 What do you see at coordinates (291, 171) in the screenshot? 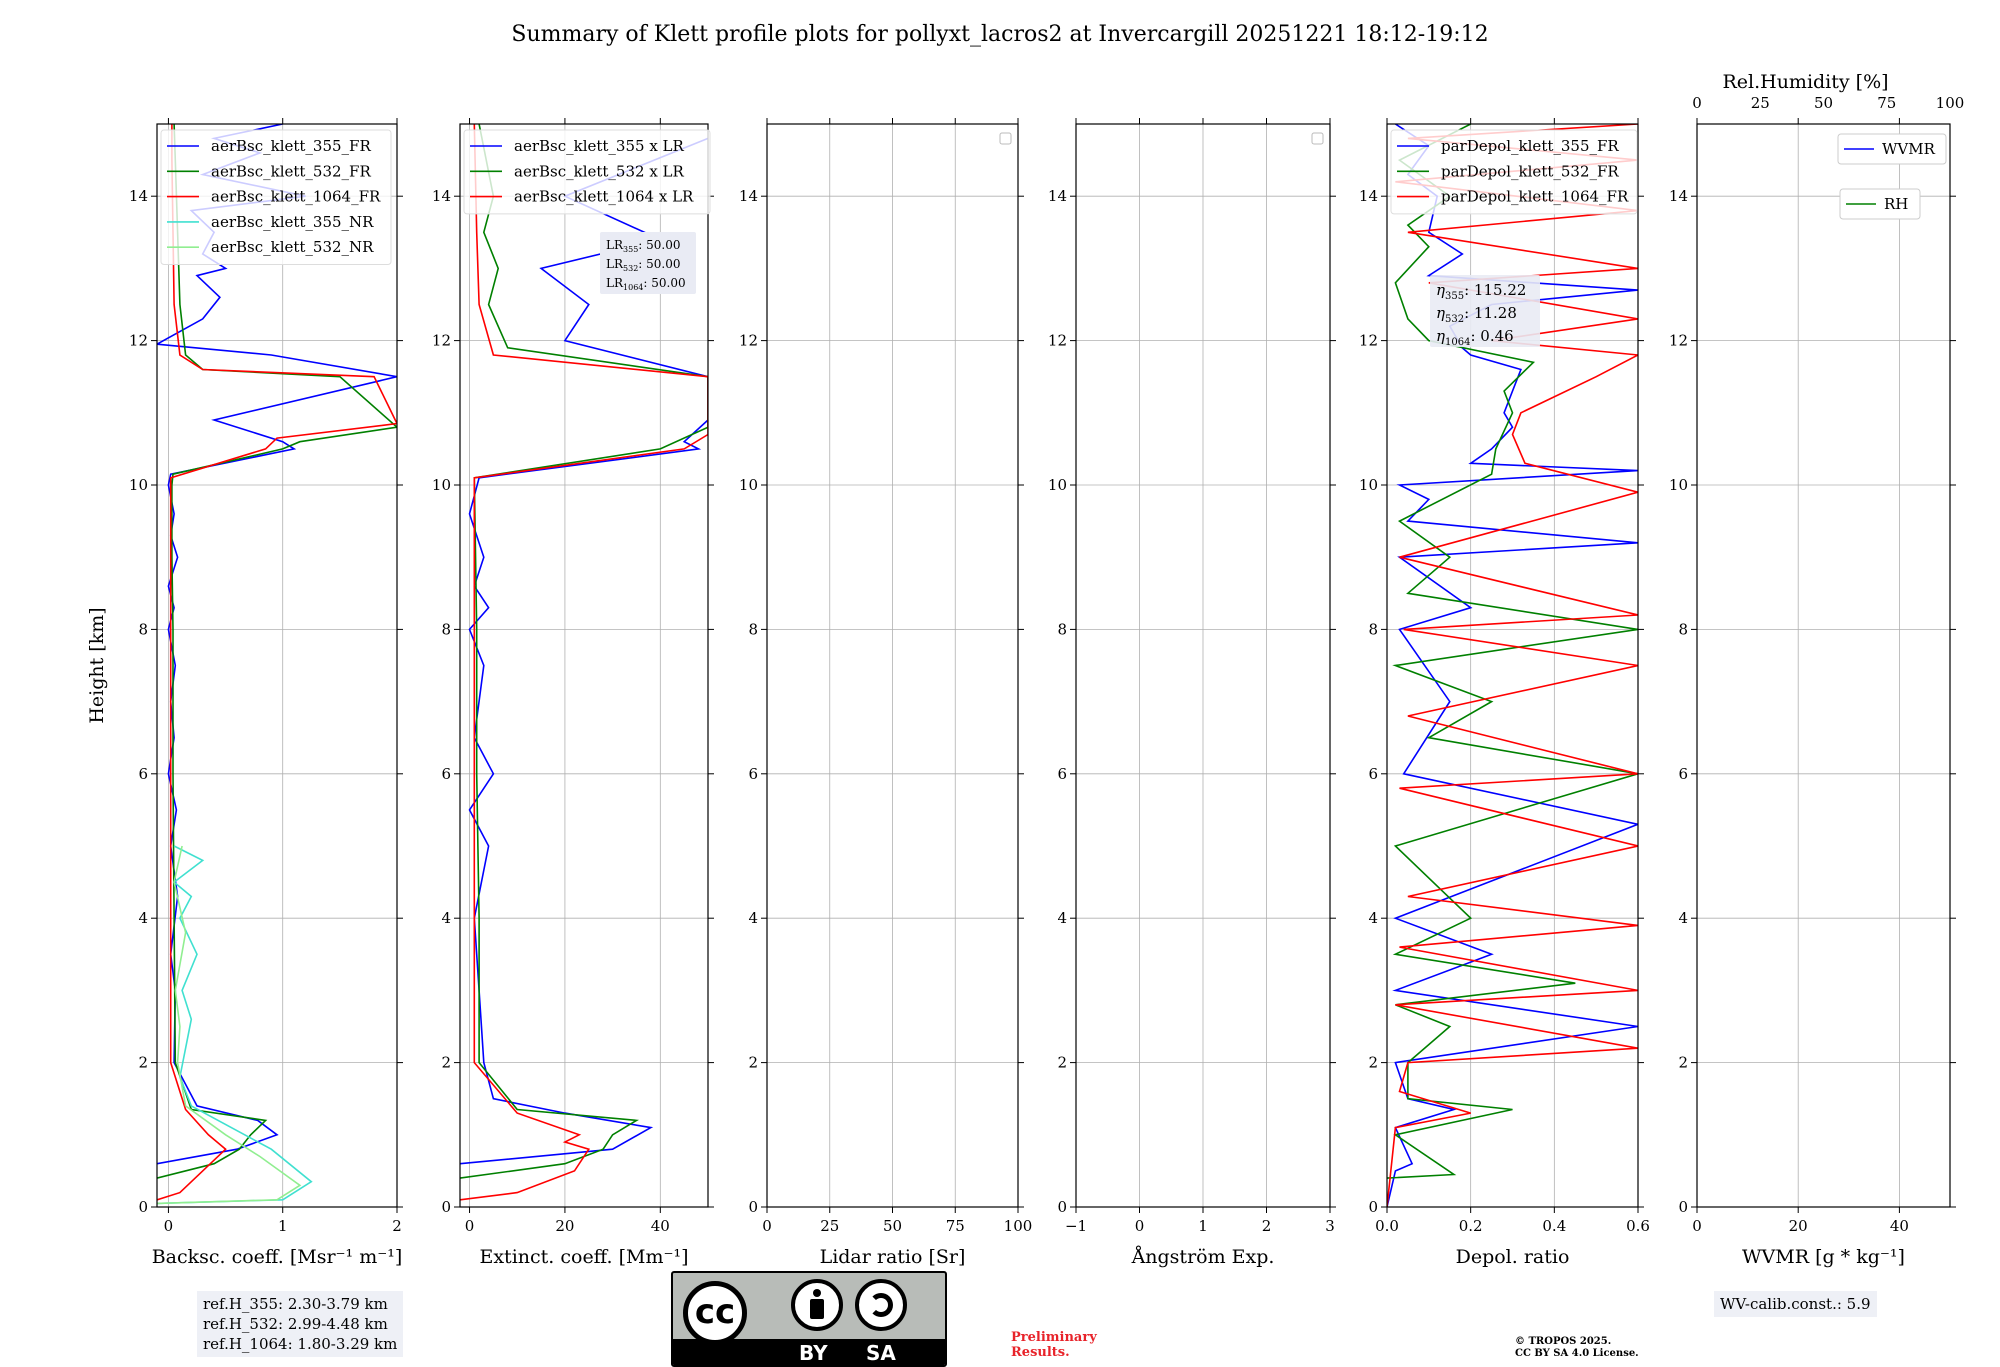
I see `legend-label-aerBsc_klett_532_FR: aerBsc_klett_532_FR` at bounding box center [291, 171].